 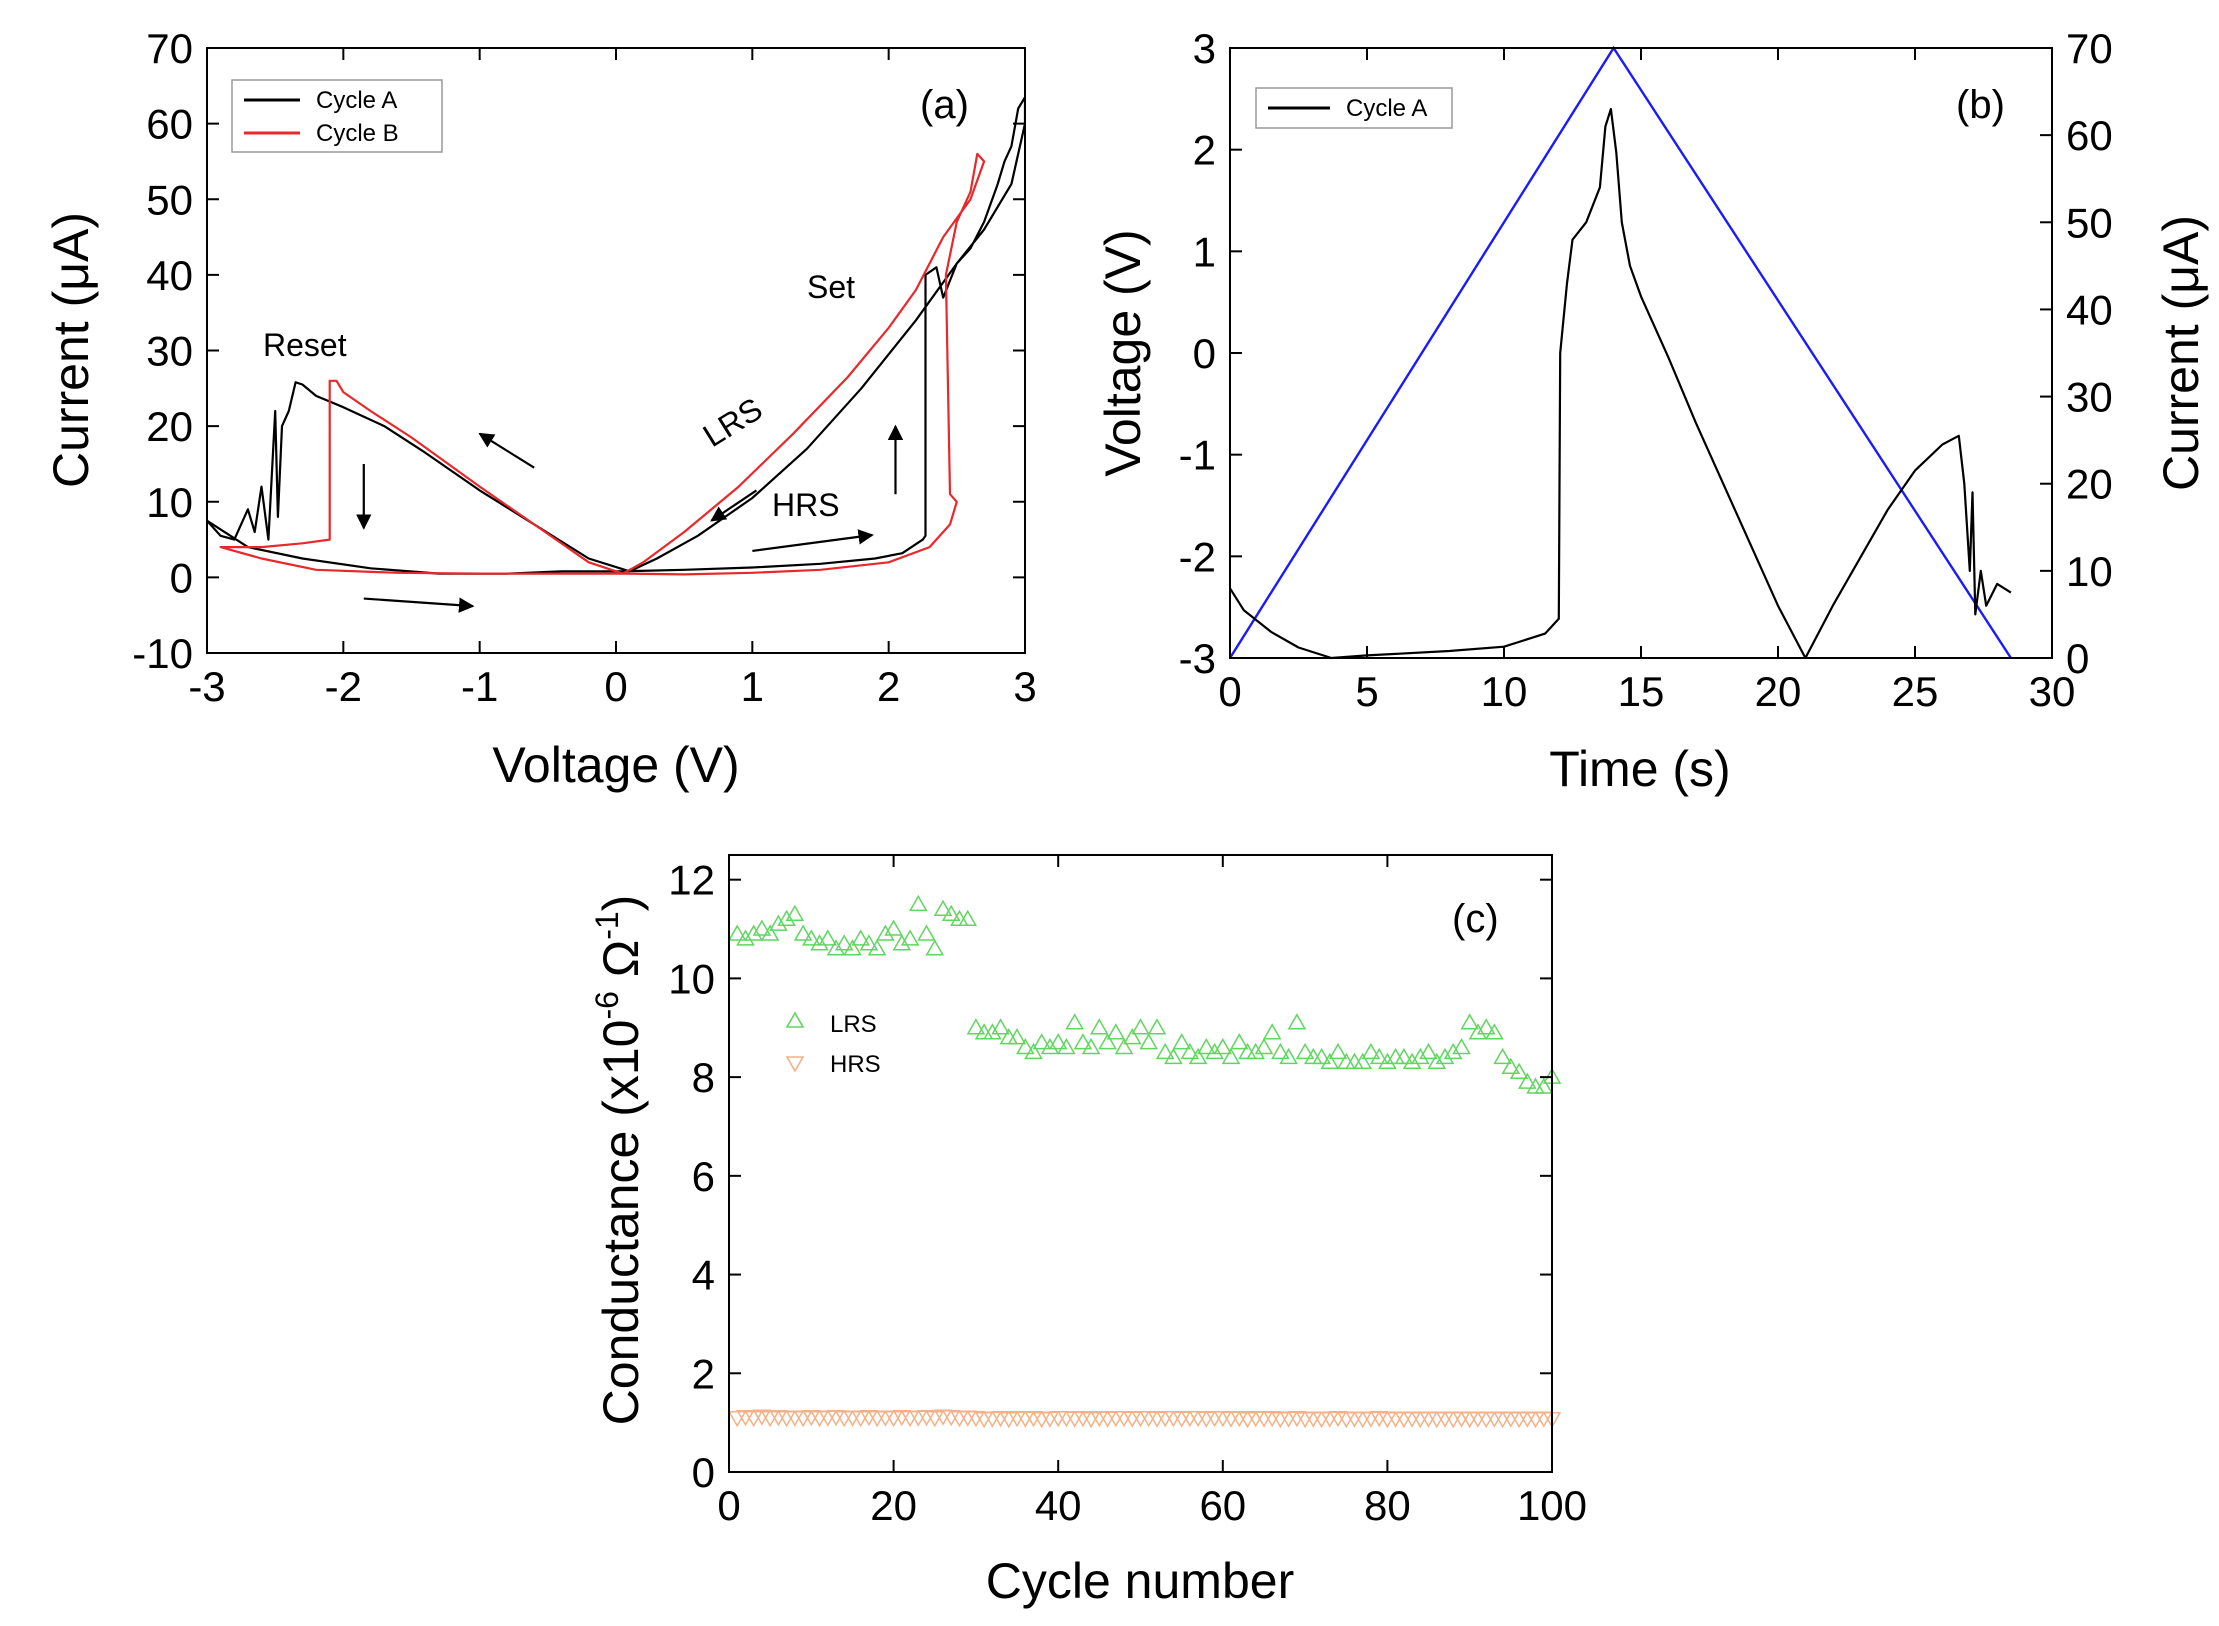 What do you see at coordinates (615, 686) in the screenshot?
I see `chart-a-x-tick-label: 0` at bounding box center [615, 686].